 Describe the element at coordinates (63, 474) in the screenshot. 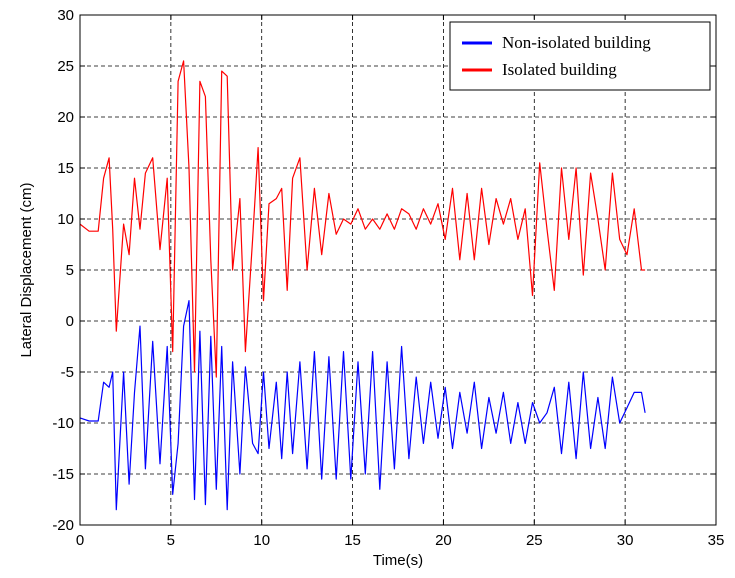

I see `y-tick-label: -15` at that location.